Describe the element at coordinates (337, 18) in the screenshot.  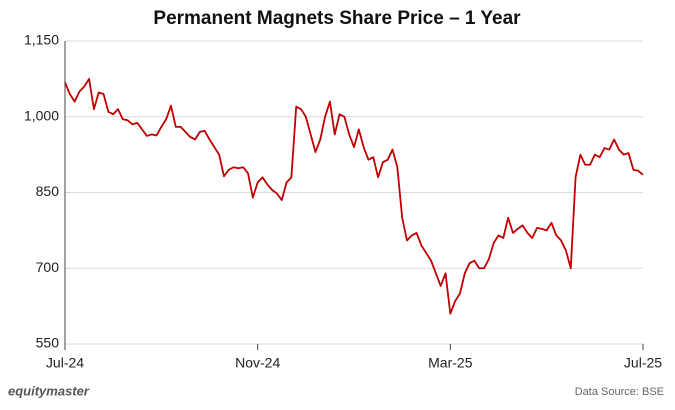
I see `chart-title: Permanent Magnets Share Price – 1 Year` at that location.